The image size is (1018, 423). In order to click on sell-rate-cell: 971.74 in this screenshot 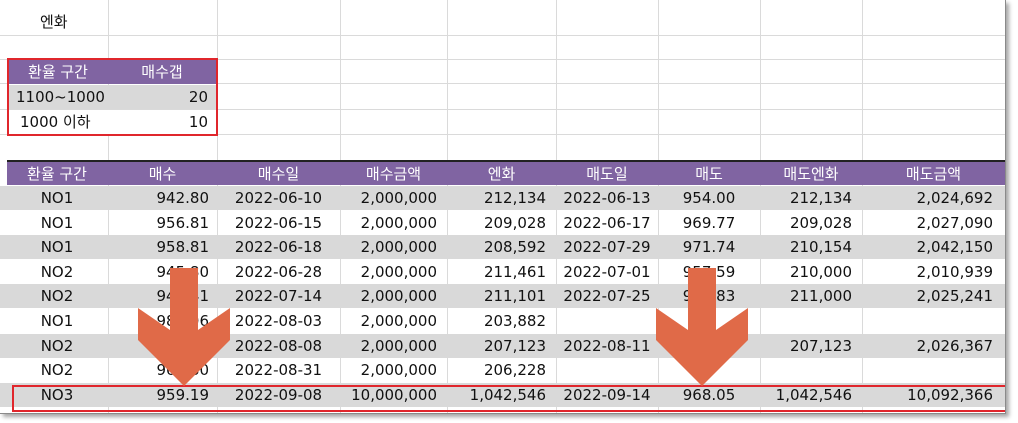, I will do `click(709, 247)`.